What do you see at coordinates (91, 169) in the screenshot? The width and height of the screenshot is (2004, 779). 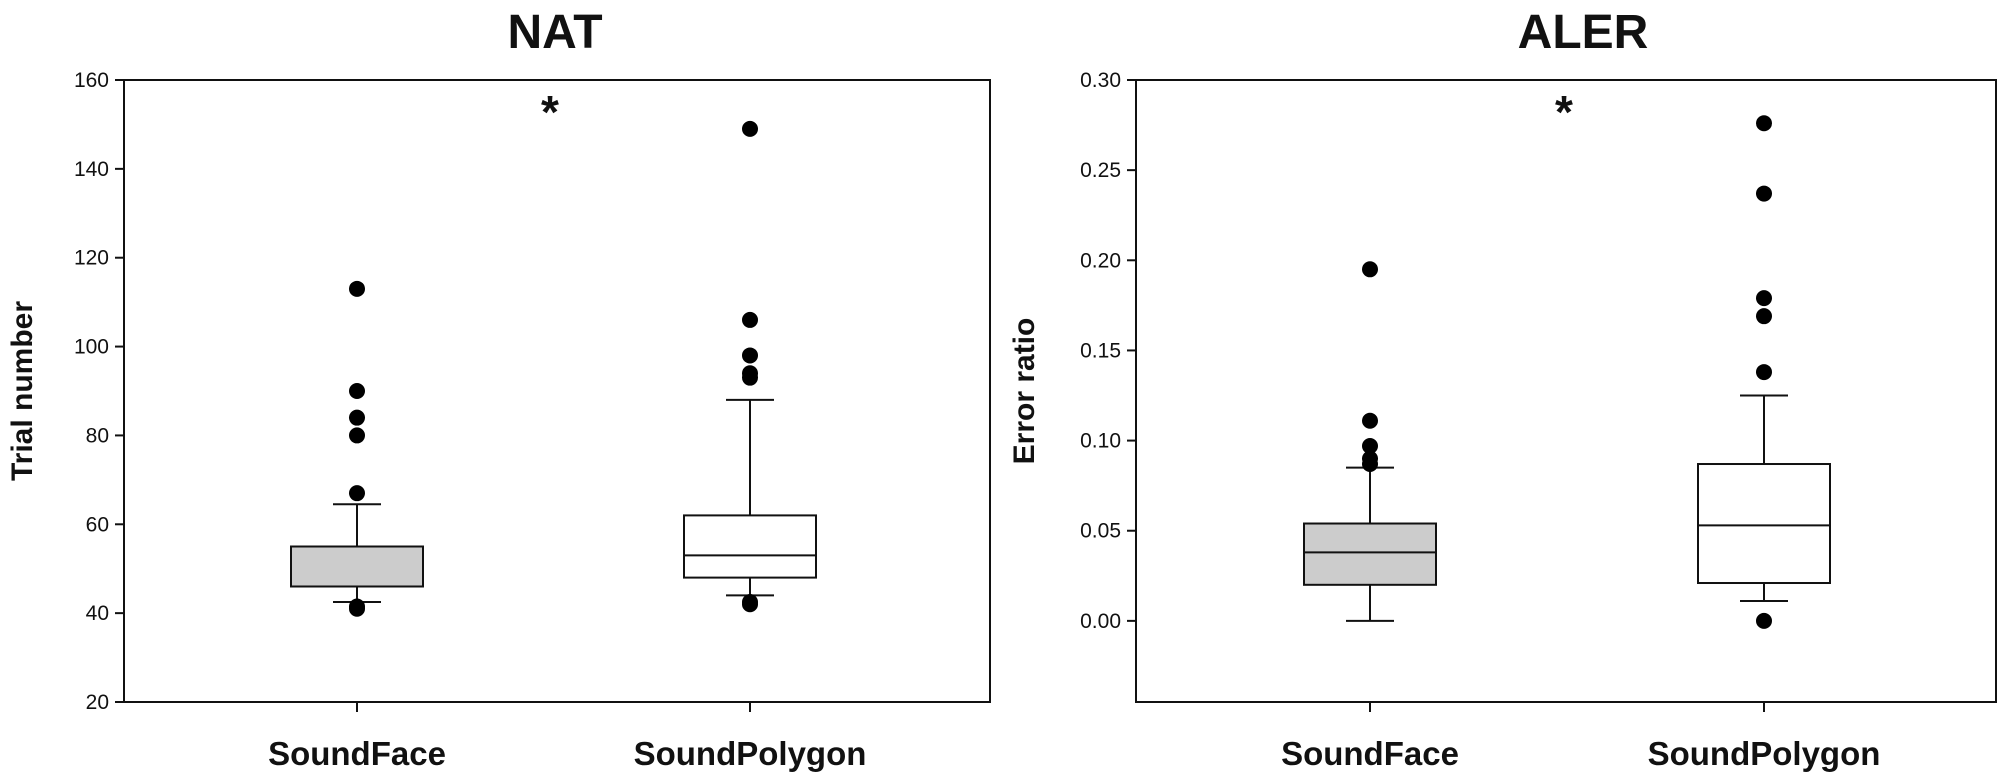 I see `y-tick-label: 140` at bounding box center [91, 169].